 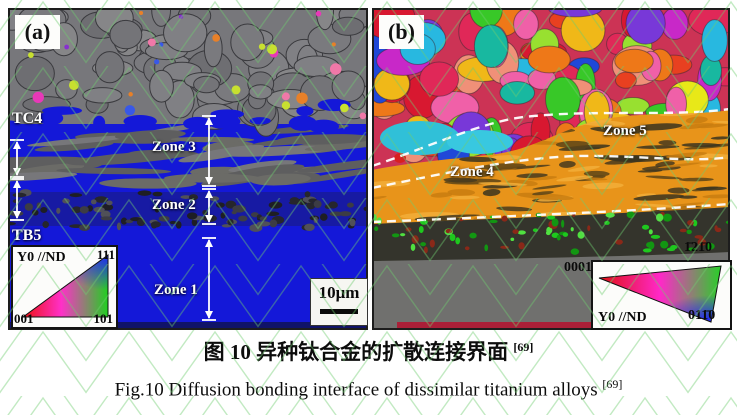 What do you see at coordinates (702, 315) in the screenshot?
I see `corner-0110: 011̄0` at bounding box center [702, 315].